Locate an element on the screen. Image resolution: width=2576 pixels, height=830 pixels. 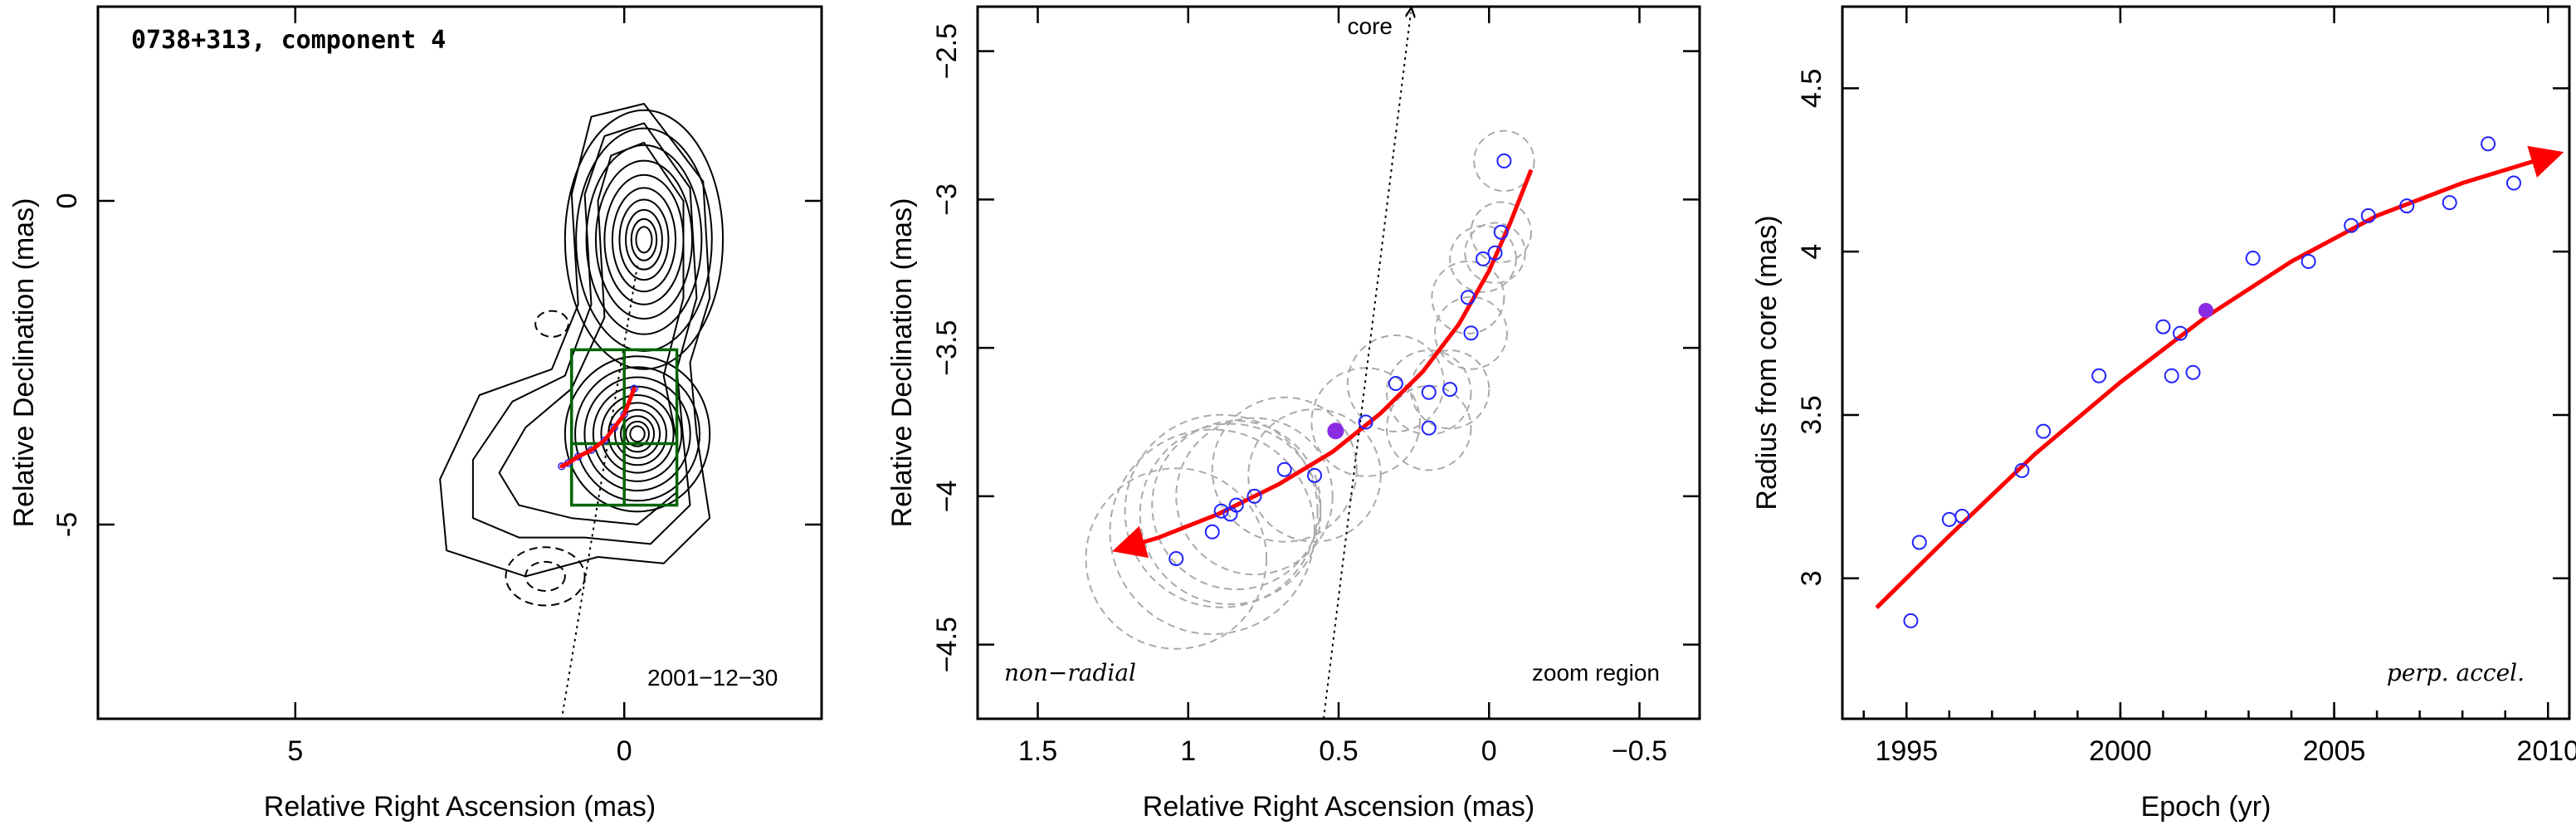
p2-core-direction-line is located at coordinates (1366, 366).